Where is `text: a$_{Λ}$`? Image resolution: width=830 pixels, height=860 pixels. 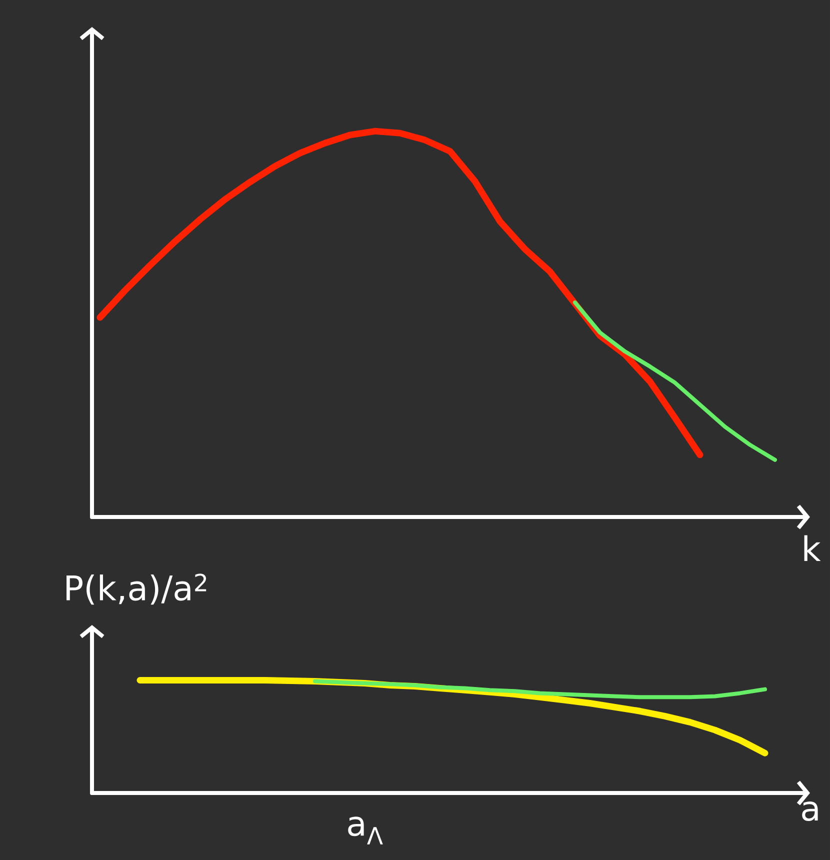 text: a$_{Λ}$ is located at coordinates (365, 830).